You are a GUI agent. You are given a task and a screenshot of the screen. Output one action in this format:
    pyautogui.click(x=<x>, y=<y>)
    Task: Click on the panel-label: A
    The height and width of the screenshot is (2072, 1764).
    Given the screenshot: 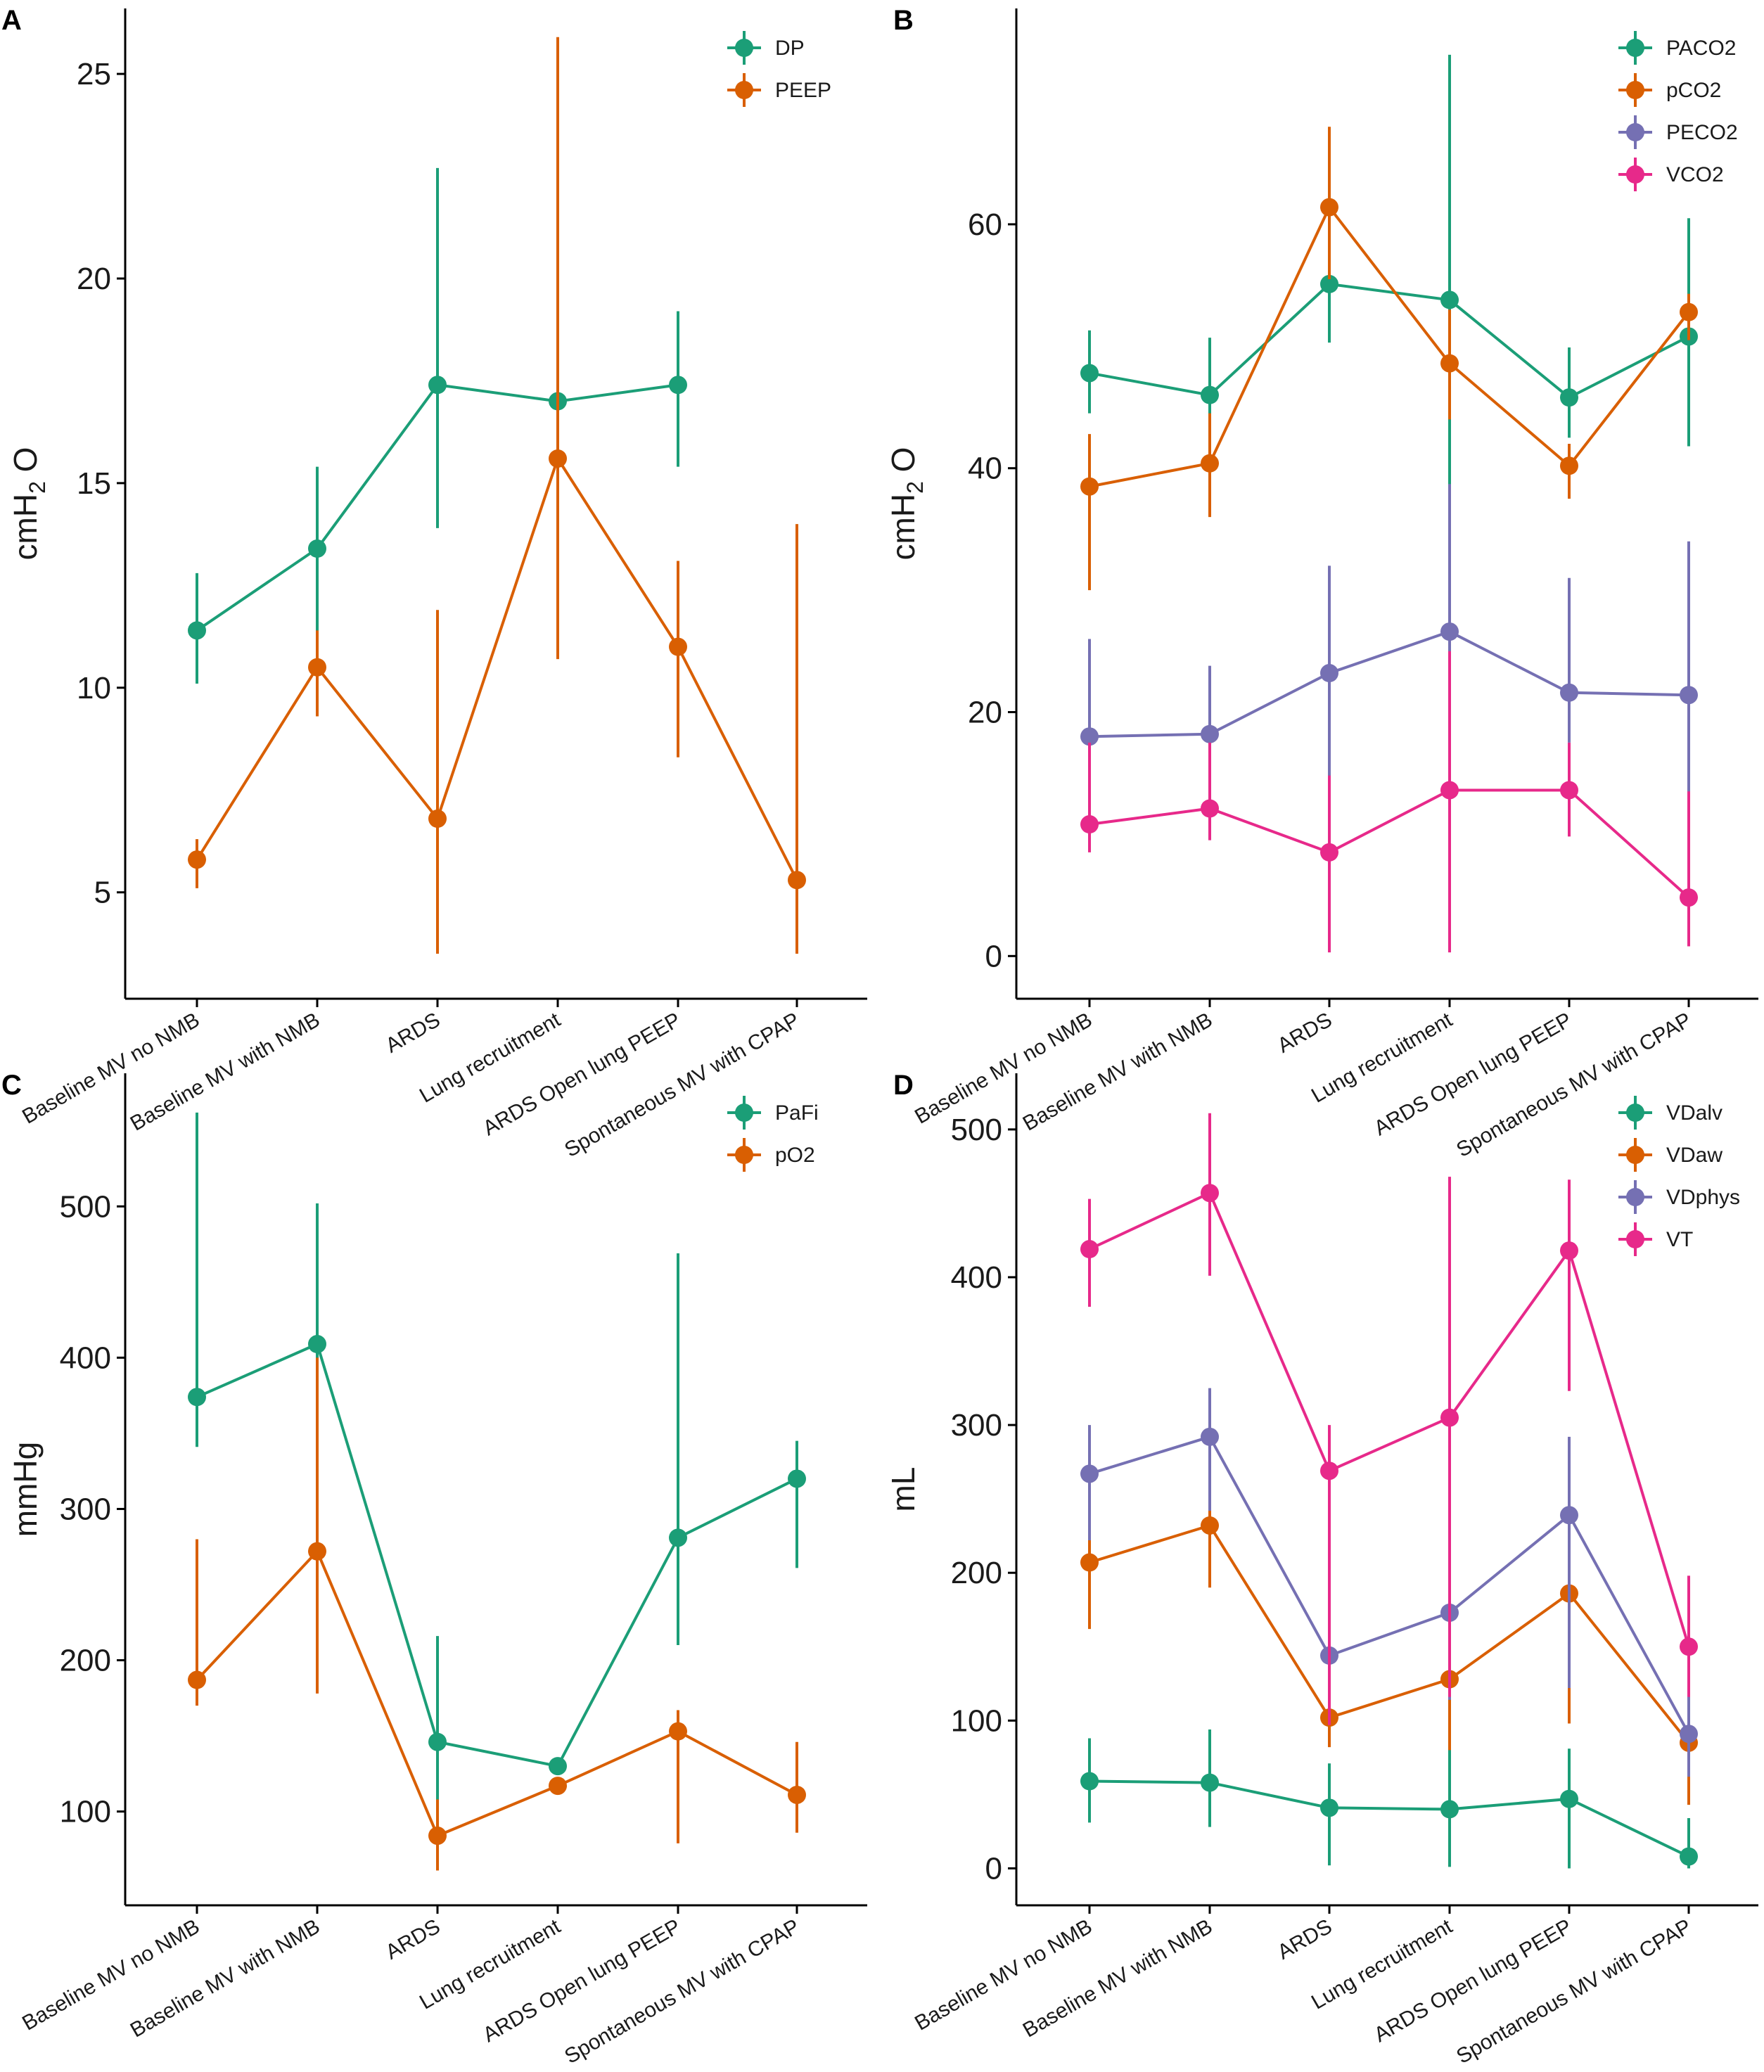 What is the action you would take?
    pyautogui.click(x=11, y=20)
    